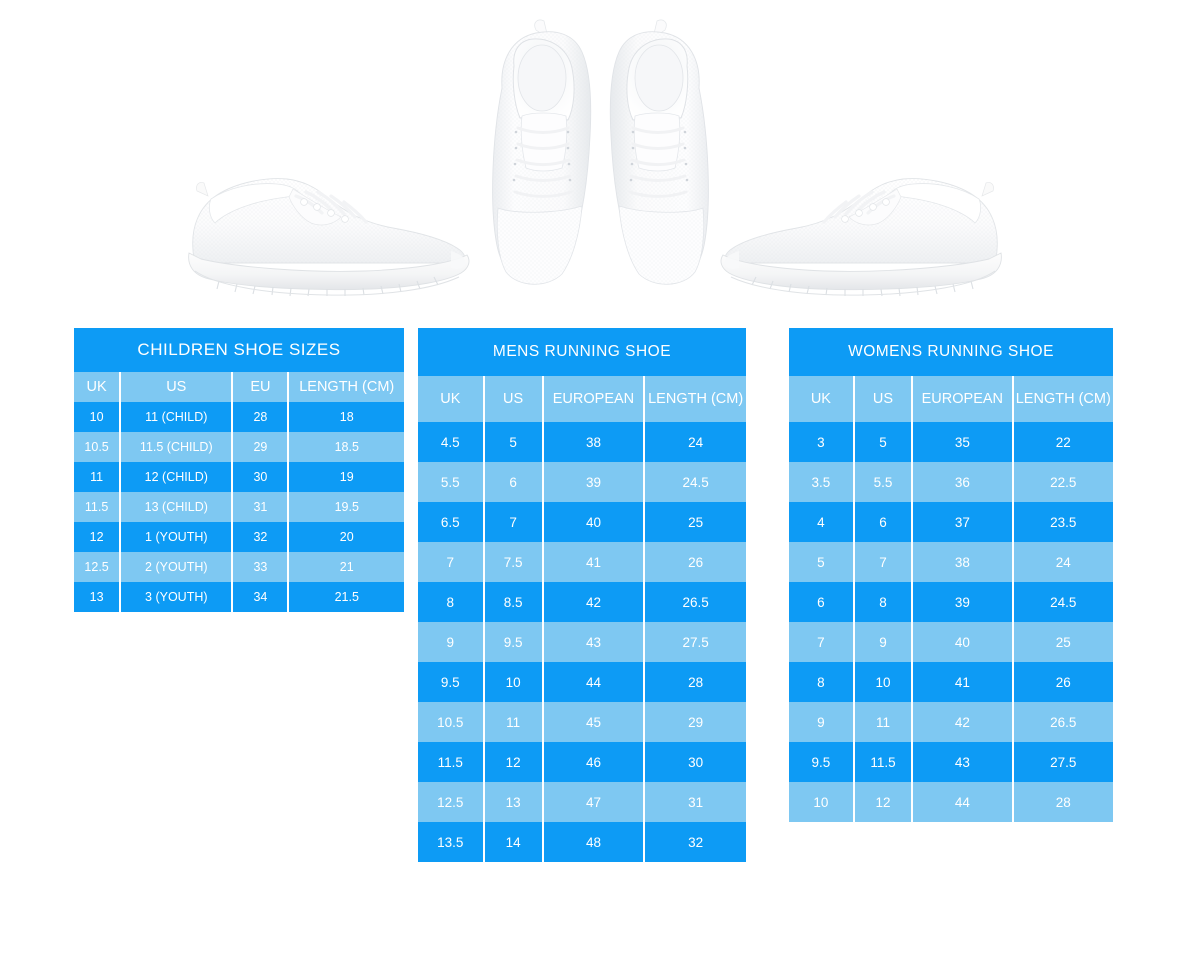 This screenshot has width=1200, height=980. I want to click on cell-length-cm: 21.5, so click(346, 597).